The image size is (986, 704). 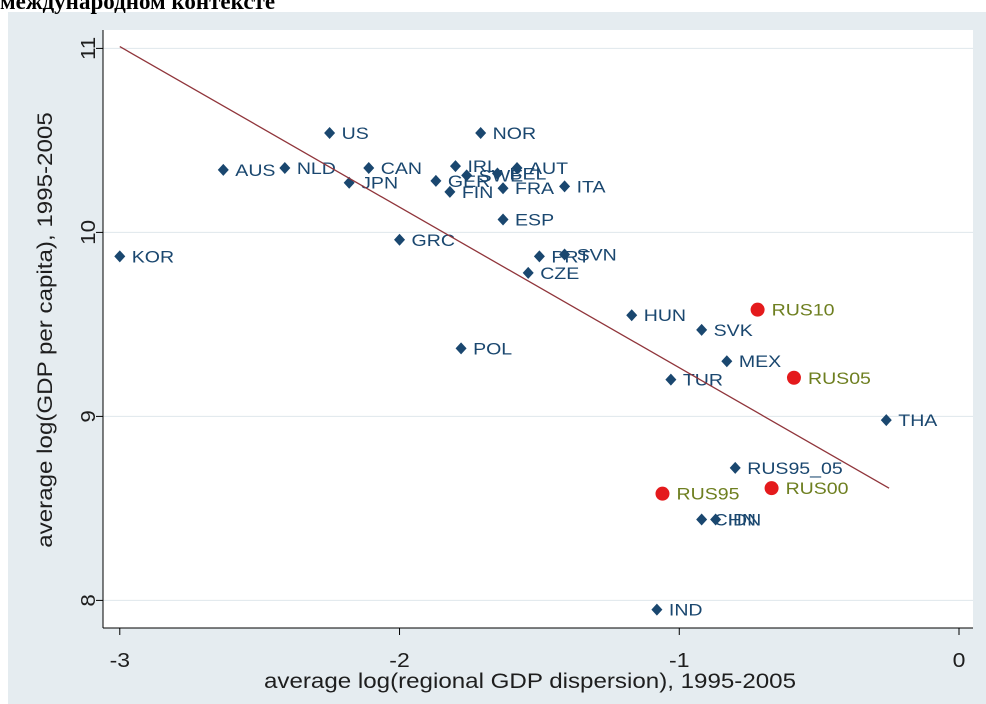 What do you see at coordinates (399, 659) in the screenshot?
I see `x-tick-label: -2` at bounding box center [399, 659].